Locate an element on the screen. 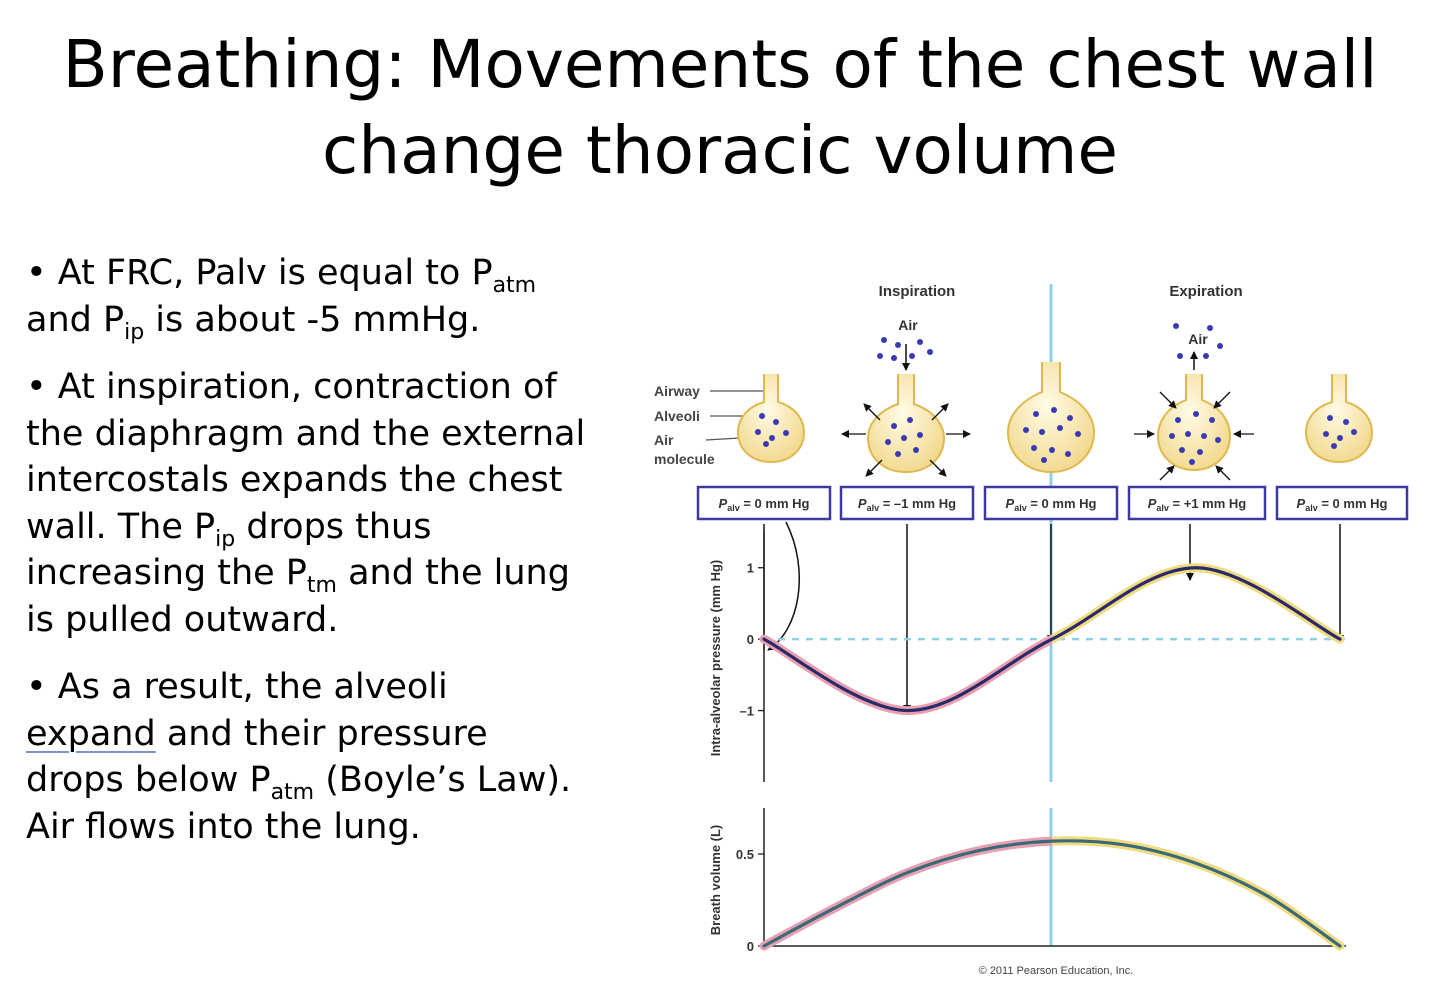 This screenshot has height=990, width=1440. structure-labels: Airway Alveoli Air molecule is located at coordinates (684, 425).